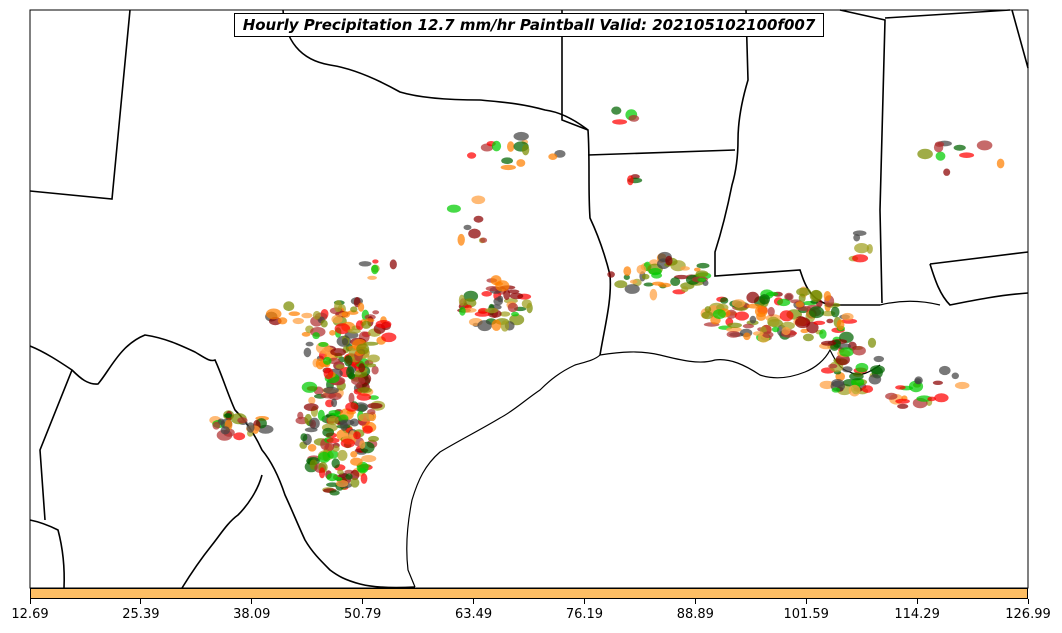  Describe the element at coordinates (917, 614) in the screenshot. I see `colorbar-tick-label: 114.29` at that location.